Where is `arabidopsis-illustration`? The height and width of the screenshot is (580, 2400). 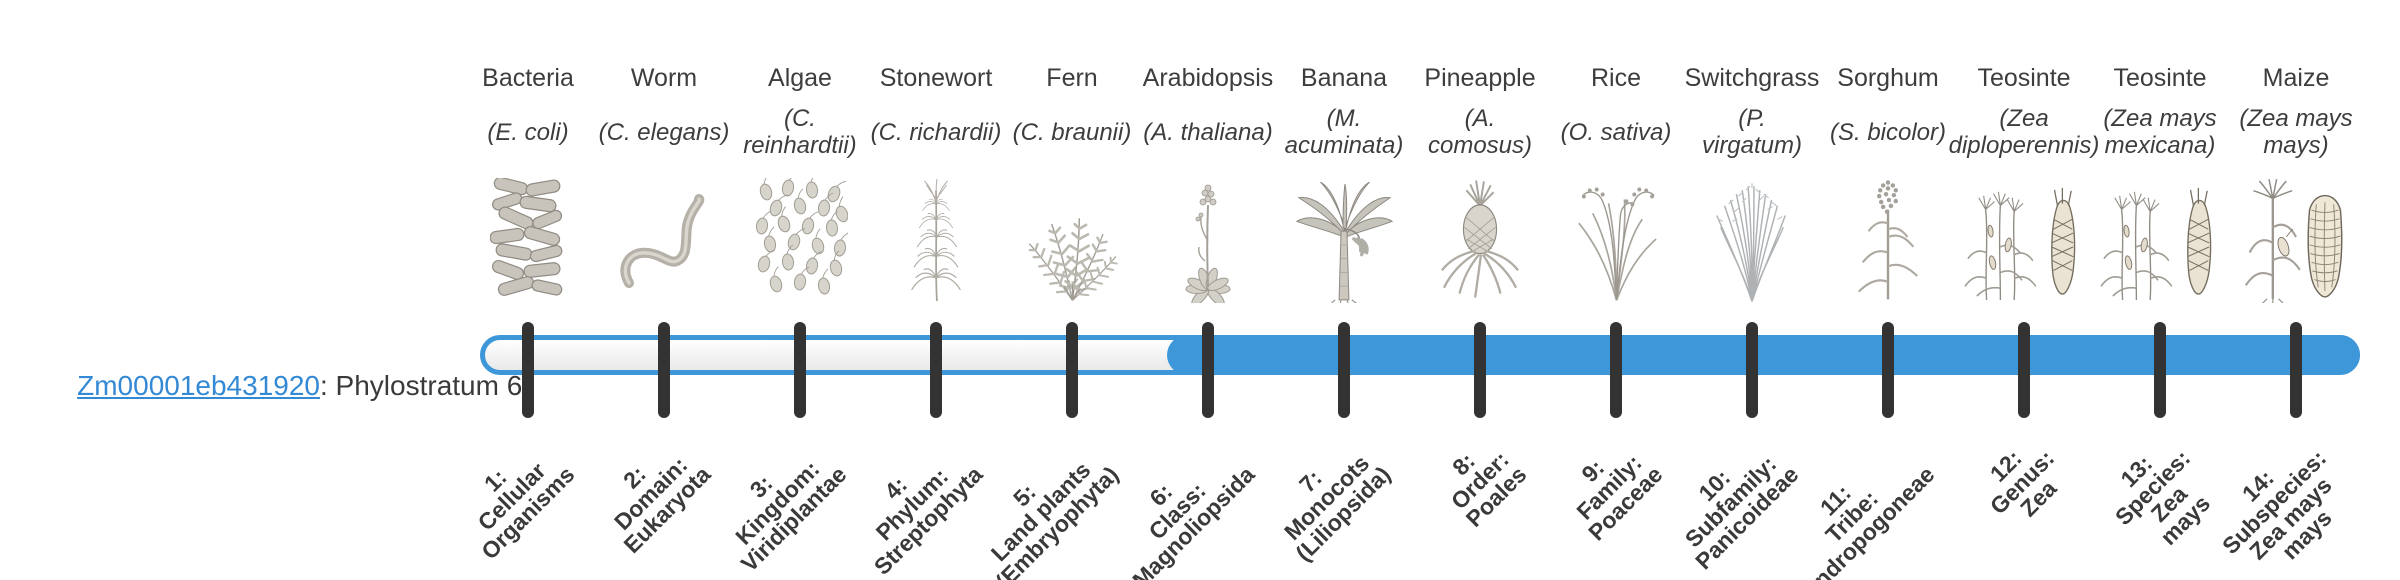 arabidopsis-illustration is located at coordinates (1208, 243).